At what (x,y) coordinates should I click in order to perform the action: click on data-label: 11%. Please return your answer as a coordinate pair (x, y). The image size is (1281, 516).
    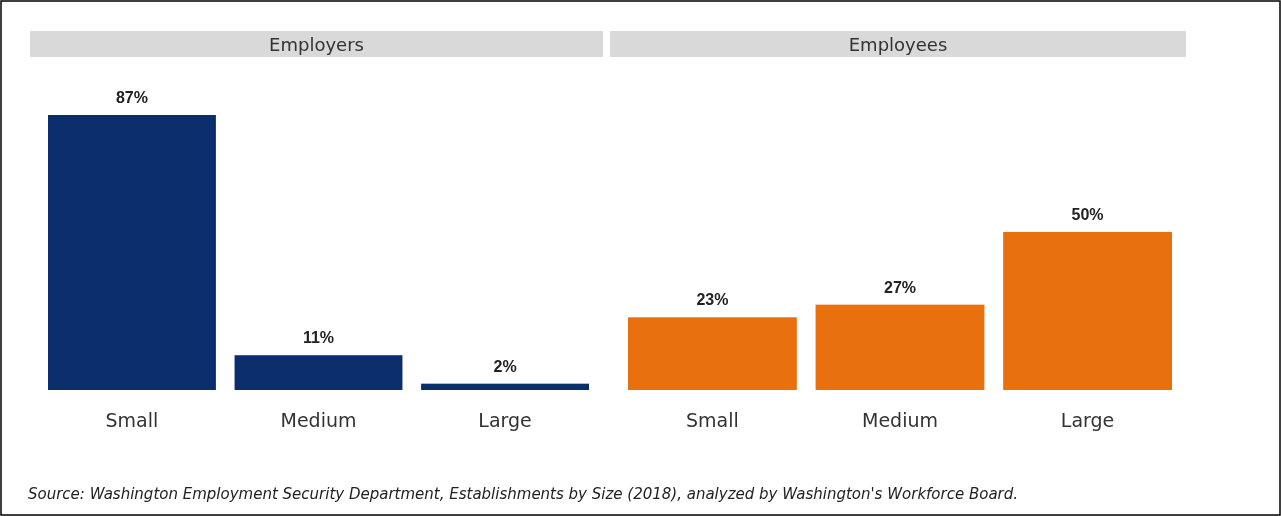
    Looking at the image, I should click on (318, 338).